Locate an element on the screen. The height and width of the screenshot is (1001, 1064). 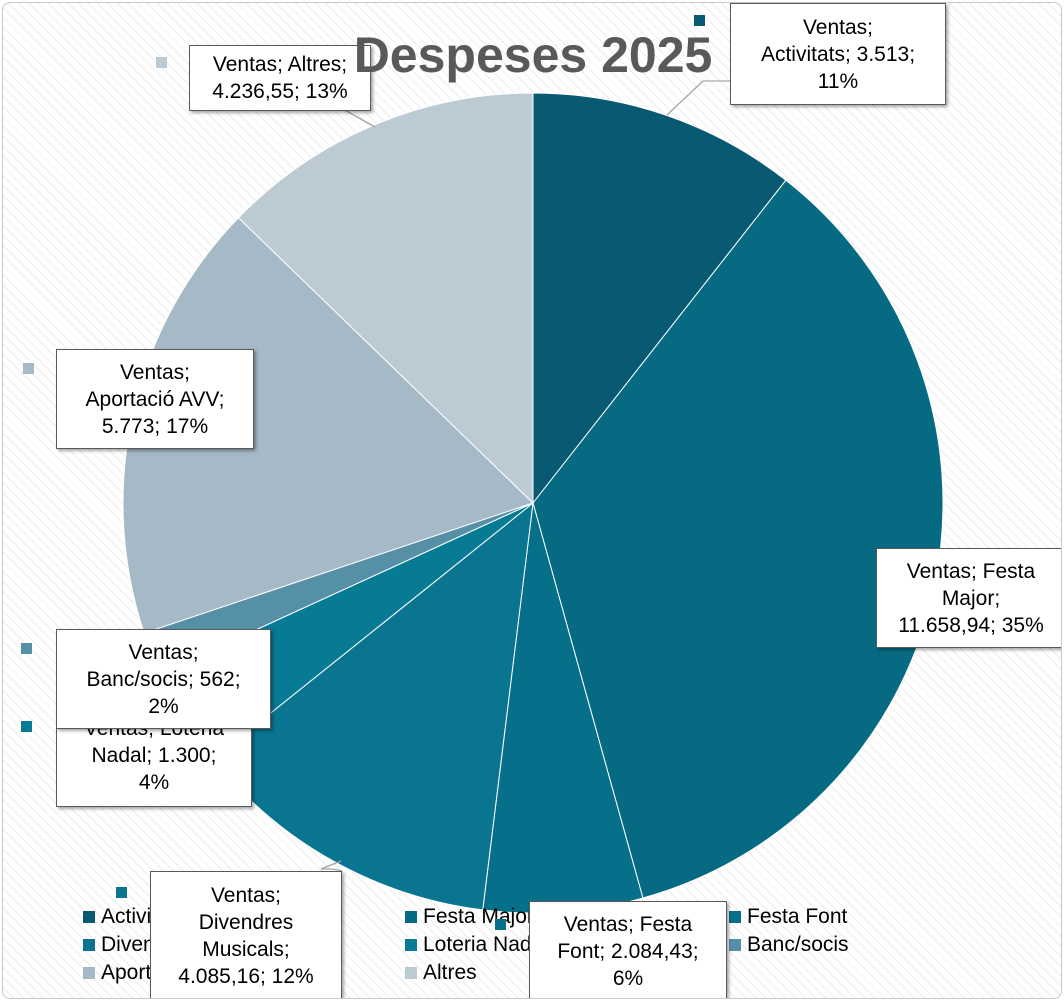
data-label-aportacio-avv: Ventas; Aportació AVV; 5.773; 17% is located at coordinates (155, 399).